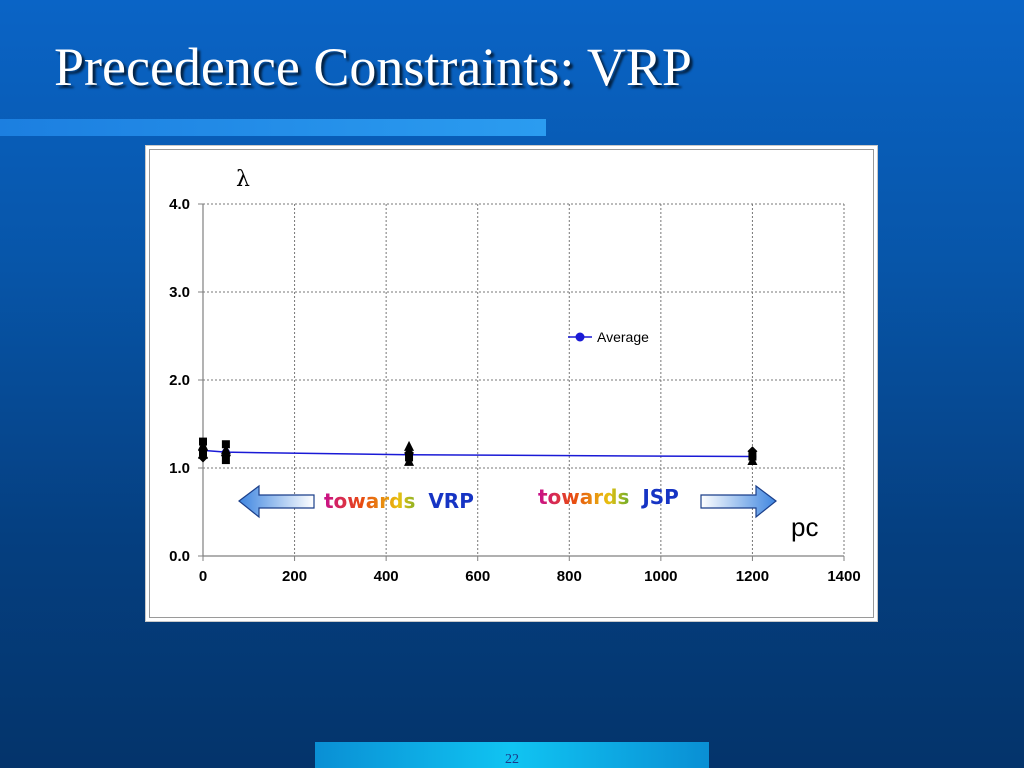  Describe the element at coordinates (659, 497) in the screenshot. I see `towards-jsp-text-b: JSP` at that location.